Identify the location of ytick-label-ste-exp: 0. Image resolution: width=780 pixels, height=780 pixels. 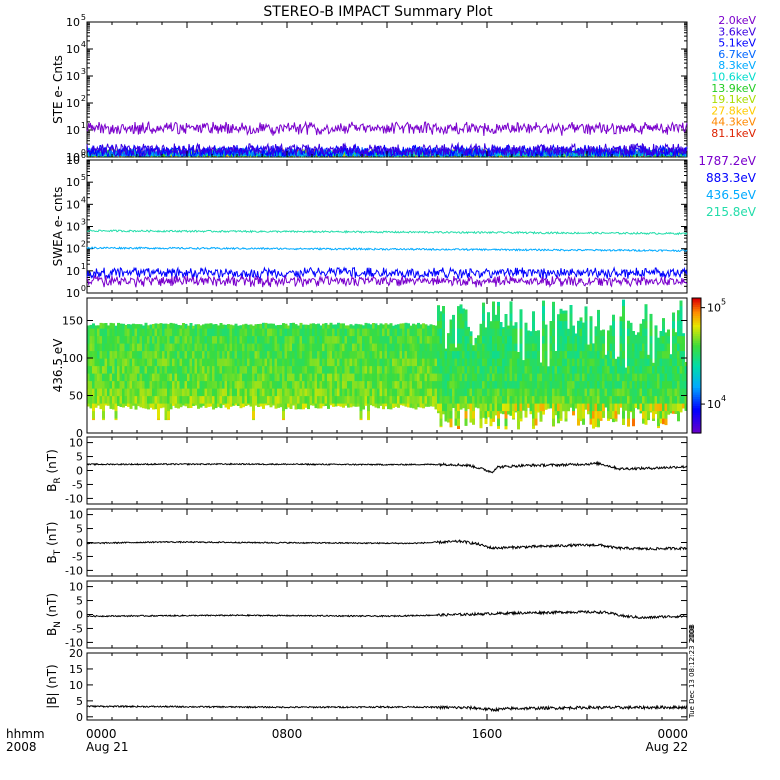
(83, 152).